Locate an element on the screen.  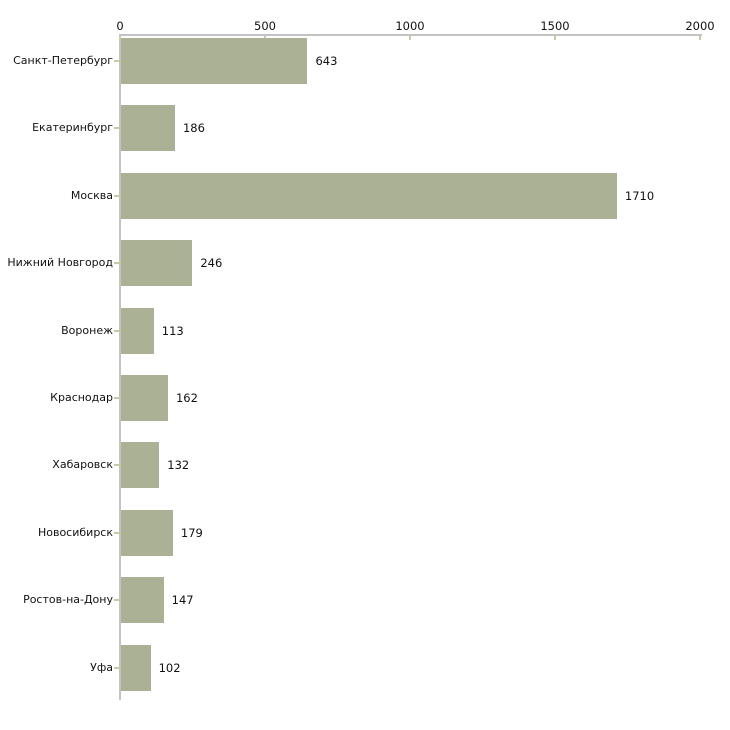
x-axis-tick-label: 500 is located at coordinates (265, 26).